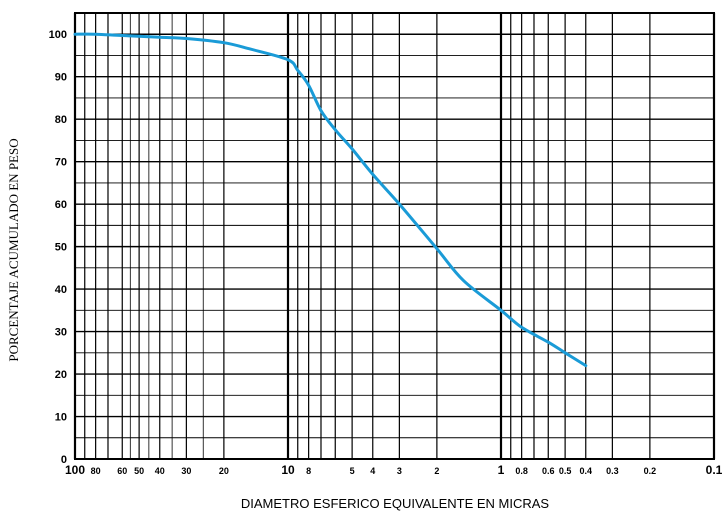  Describe the element at coordinates (650, 471) in the screenshot. I see `x-tick-label: 0.2` at that location.